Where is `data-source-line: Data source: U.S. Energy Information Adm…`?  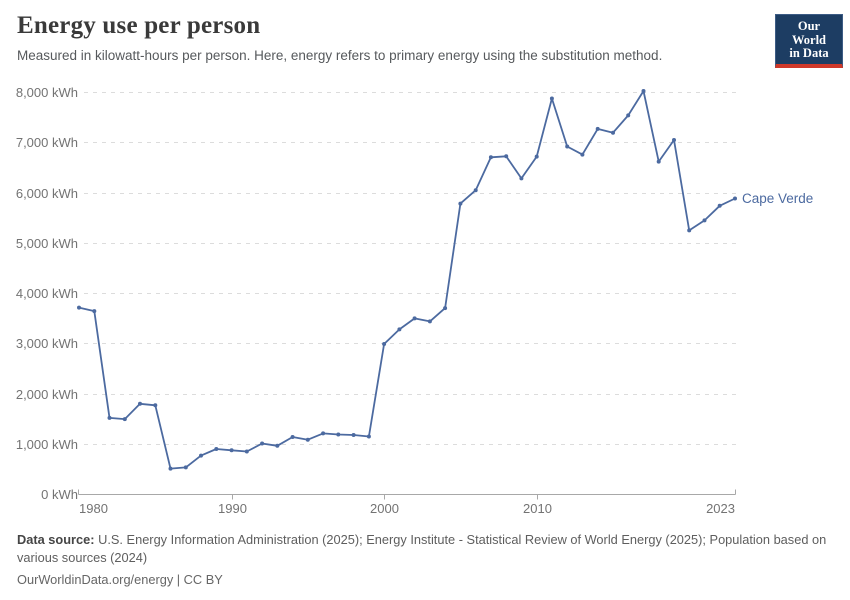 data-source-line: Data source: U.S. Energy Information Adm… is located at coordinates (423, 548).